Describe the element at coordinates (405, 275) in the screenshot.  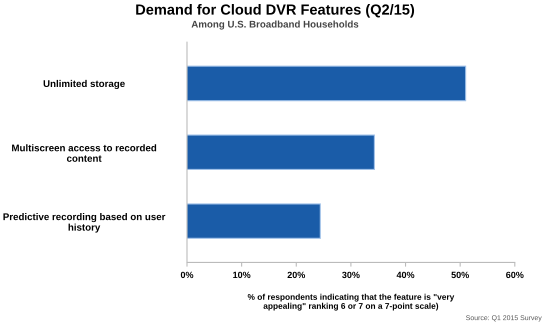
I see `x-tick-label: 40%` at that location.